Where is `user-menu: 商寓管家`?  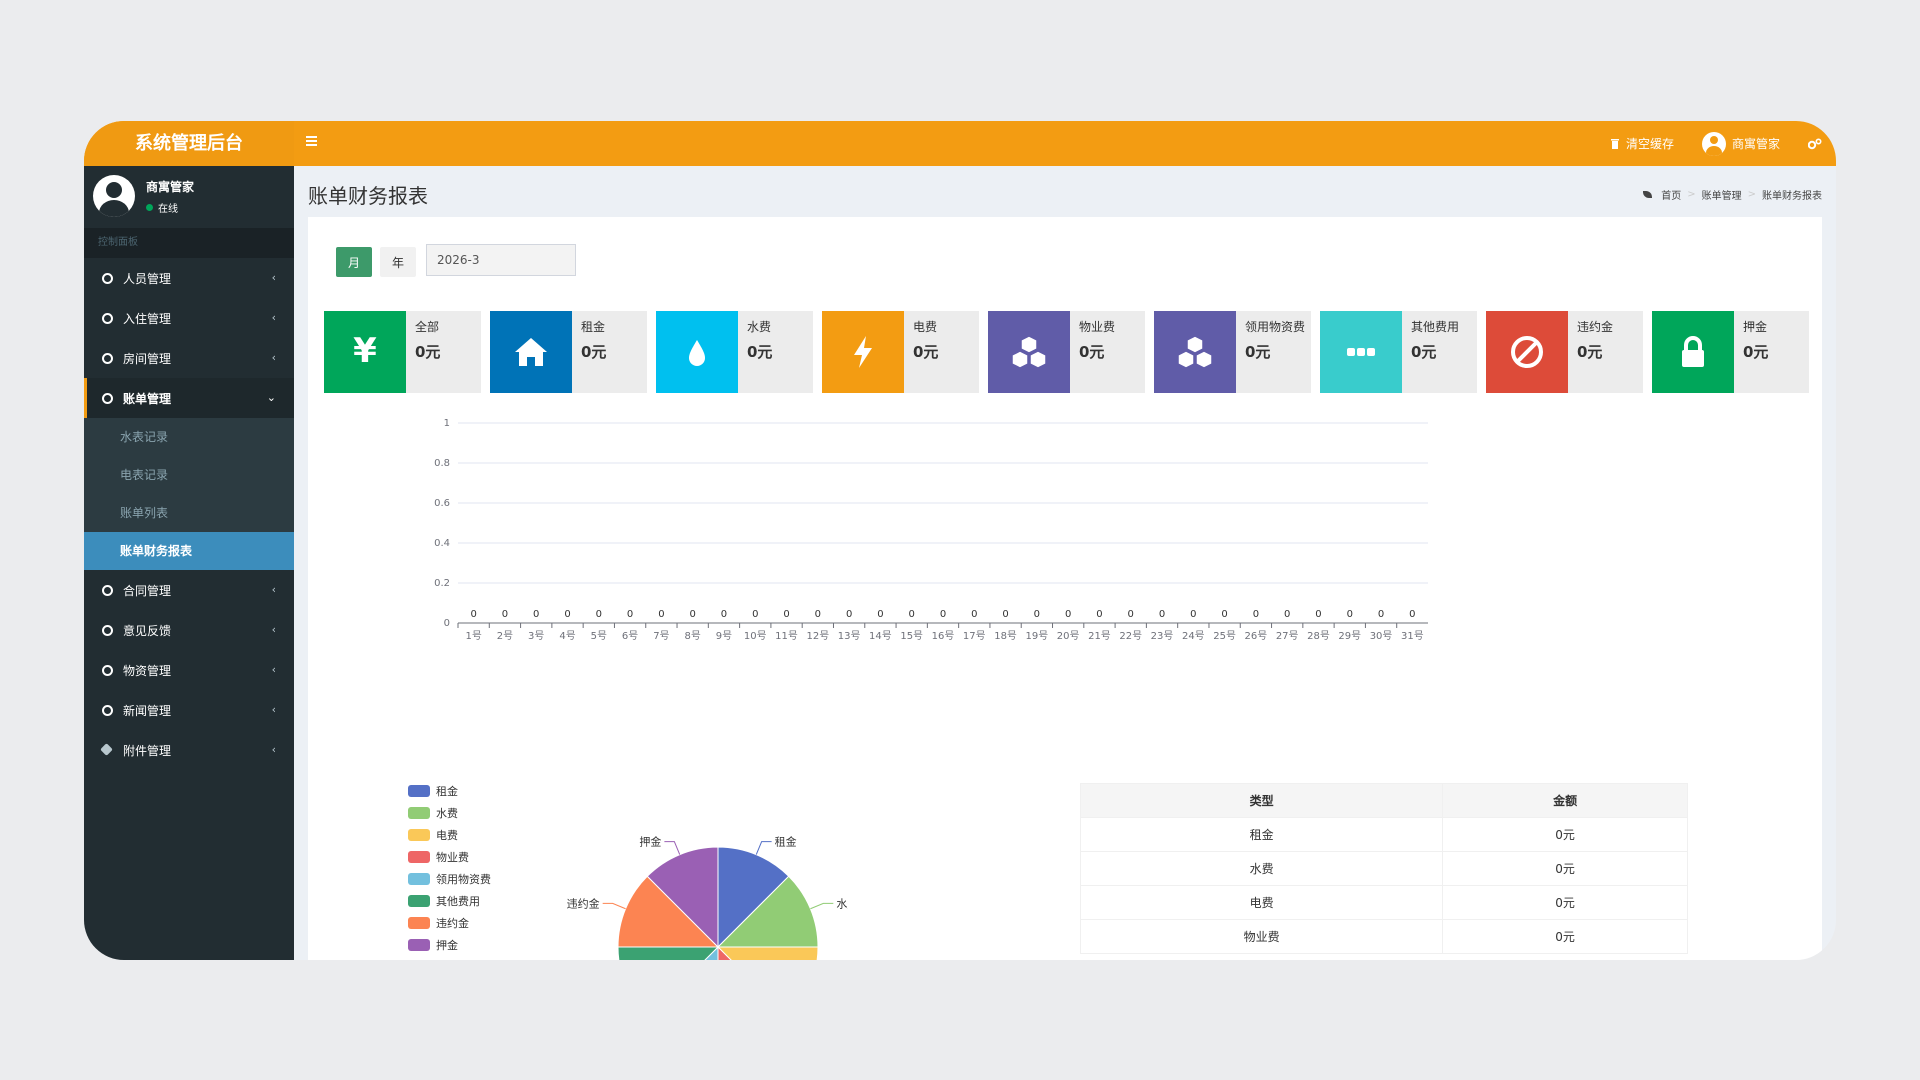 user-menu: 商寓管家 is located at coordinates (1741, 143).